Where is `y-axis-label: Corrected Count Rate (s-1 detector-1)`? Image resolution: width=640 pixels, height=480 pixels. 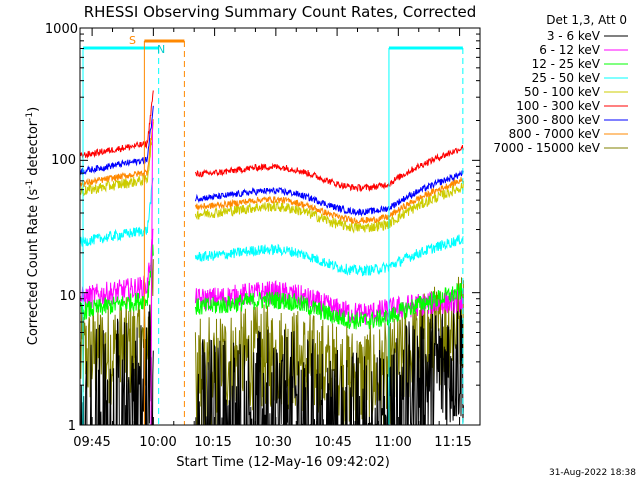 y-axis-label: Corrected Count Rate (s-1 detector-1) is located at coordinates (33, 226).